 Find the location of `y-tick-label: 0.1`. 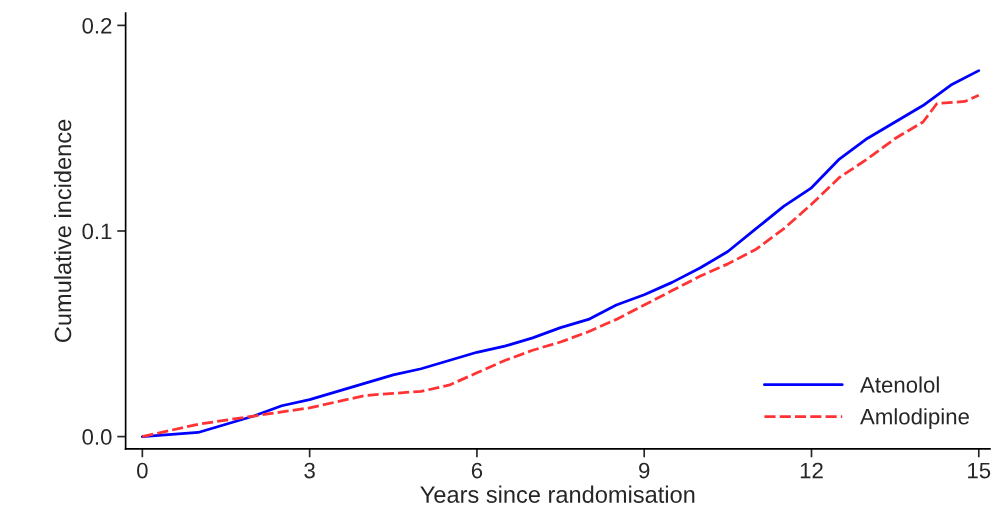

y-tick-label: 0.1 is located at coordinates (97, 231).